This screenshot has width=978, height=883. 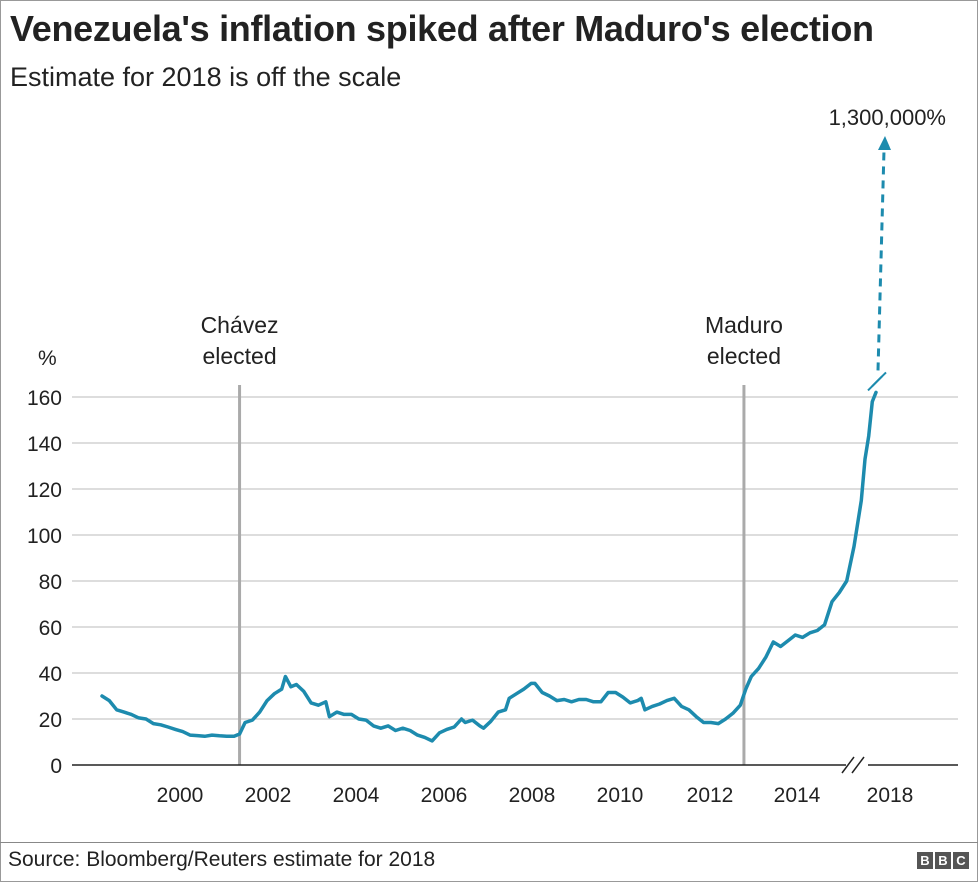 I want to click on x-tick-label: 2012, so click(x=710, y=795).